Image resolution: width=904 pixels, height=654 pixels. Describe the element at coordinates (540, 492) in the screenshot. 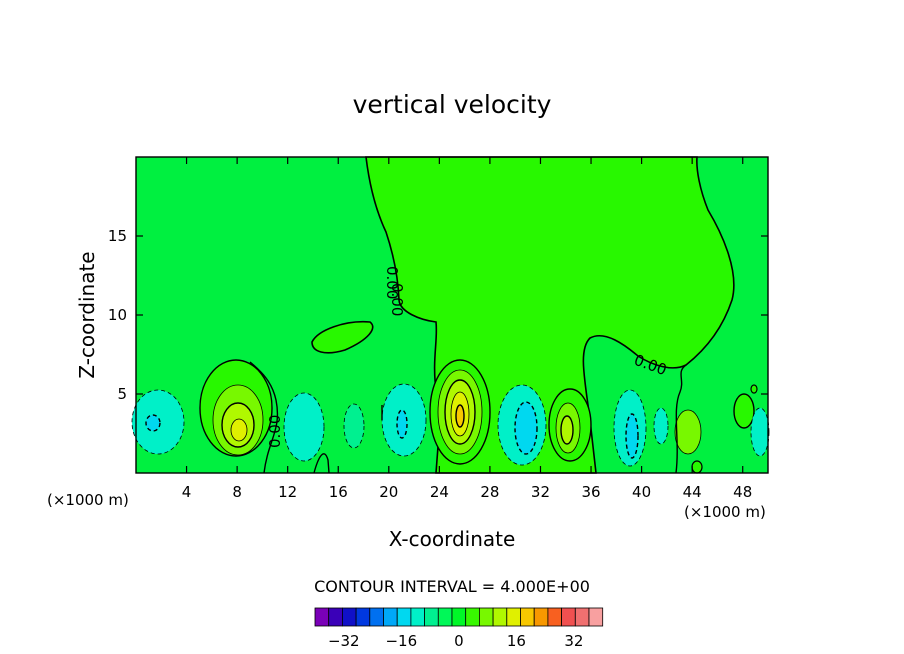

I see `x-tick-label: 32` at that location.